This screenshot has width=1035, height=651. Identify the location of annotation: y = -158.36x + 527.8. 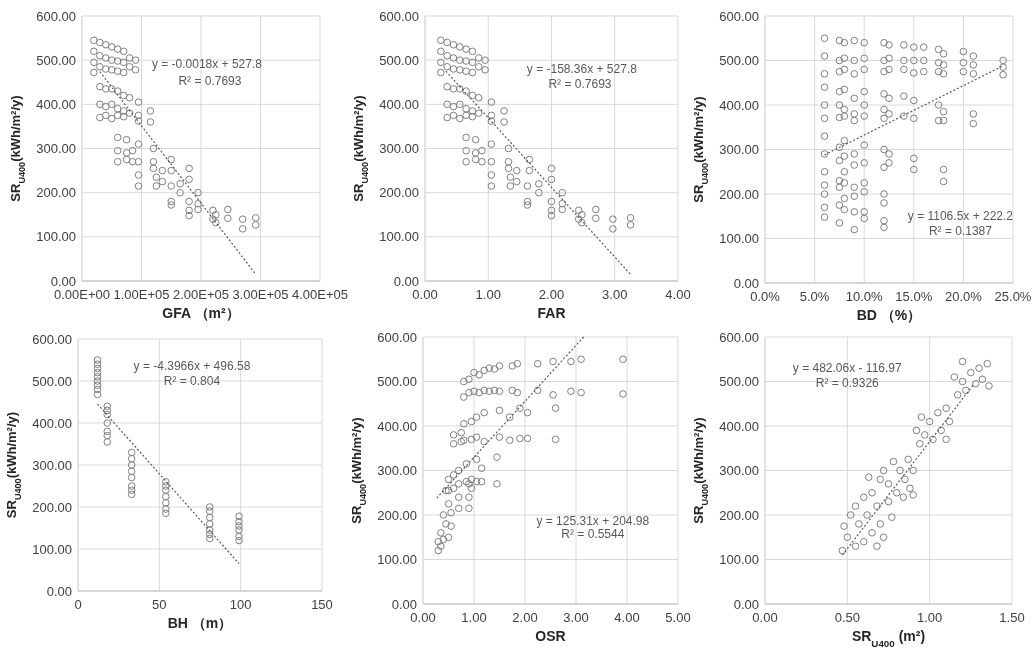
(582, 68).